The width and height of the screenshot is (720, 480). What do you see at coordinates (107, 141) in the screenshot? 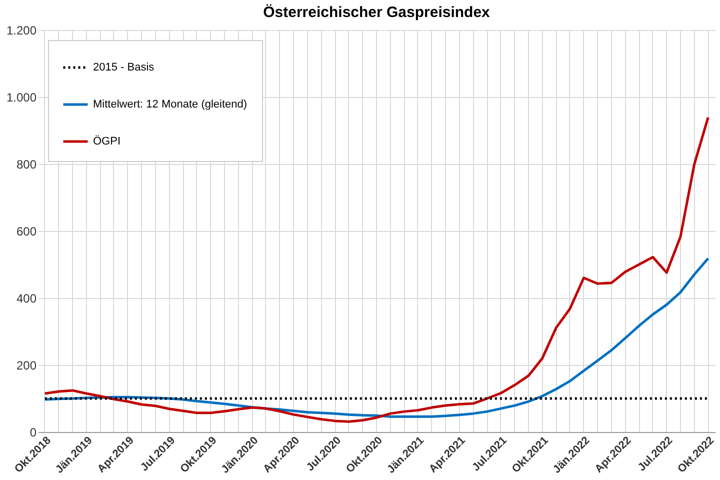
I see `legend-label: ÖGPI` at bounding box center [107, 141].